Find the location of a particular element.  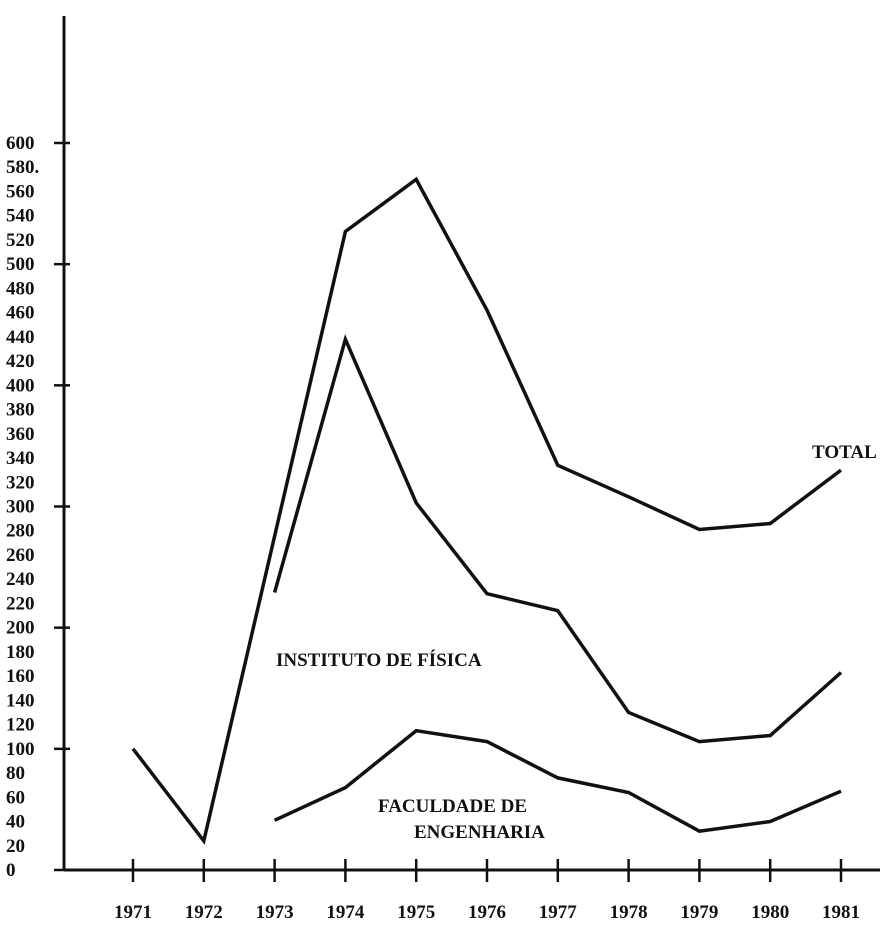

y-tick-label: 220 is located at coordinates (20, 603).